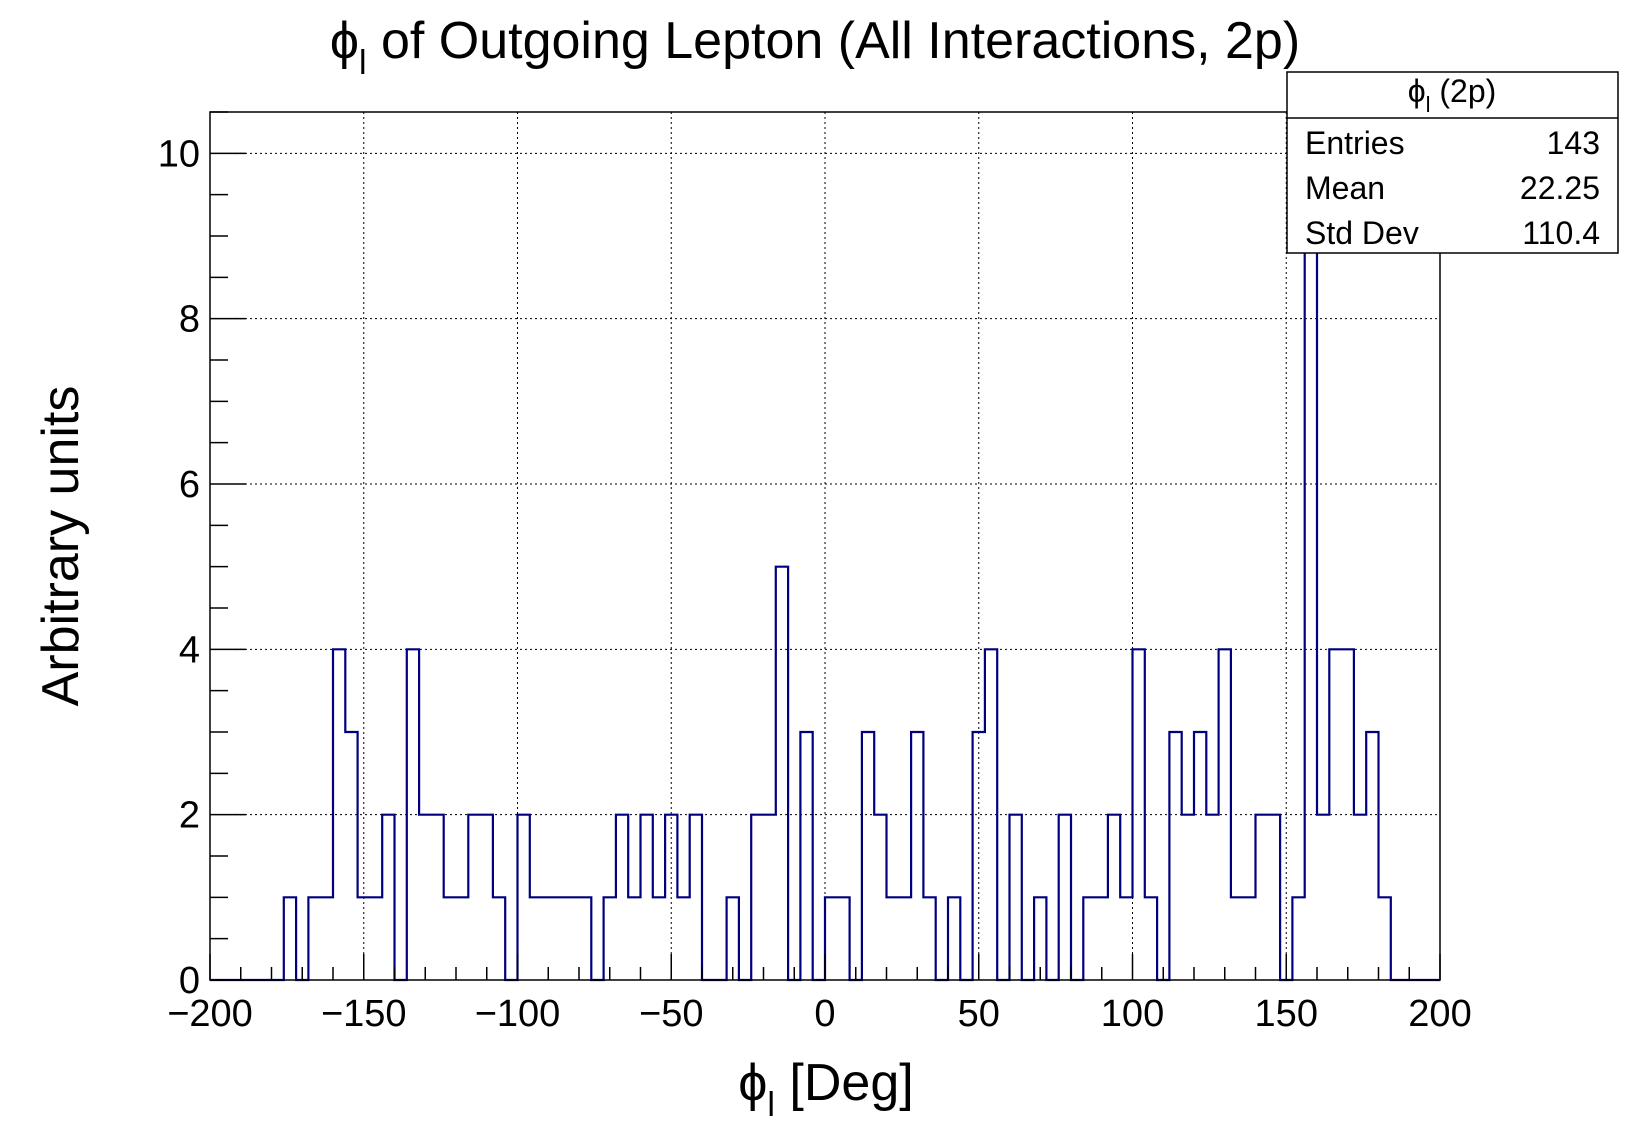 The image size is (1646, 1127). What do you see at coordinates (824, 1014) in the screenshot?
I see `x-tick-label: 0` at bounding box center [824, 1014].